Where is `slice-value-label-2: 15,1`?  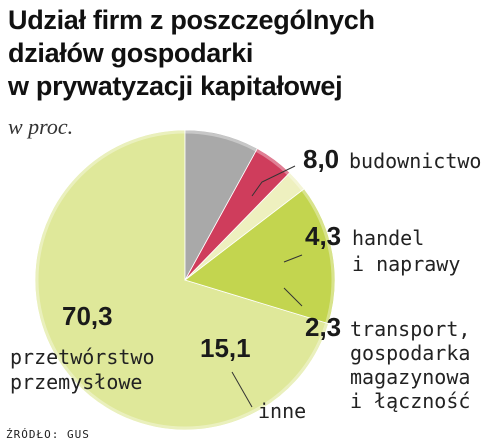 slice-value-label-2: 15,1 is located at coordinates (225, 348).